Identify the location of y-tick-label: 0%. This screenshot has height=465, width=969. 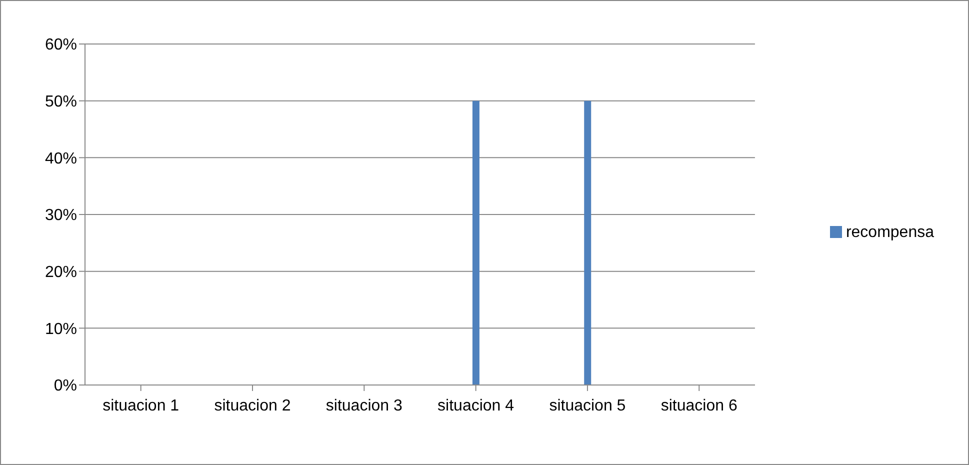
(65, 386).